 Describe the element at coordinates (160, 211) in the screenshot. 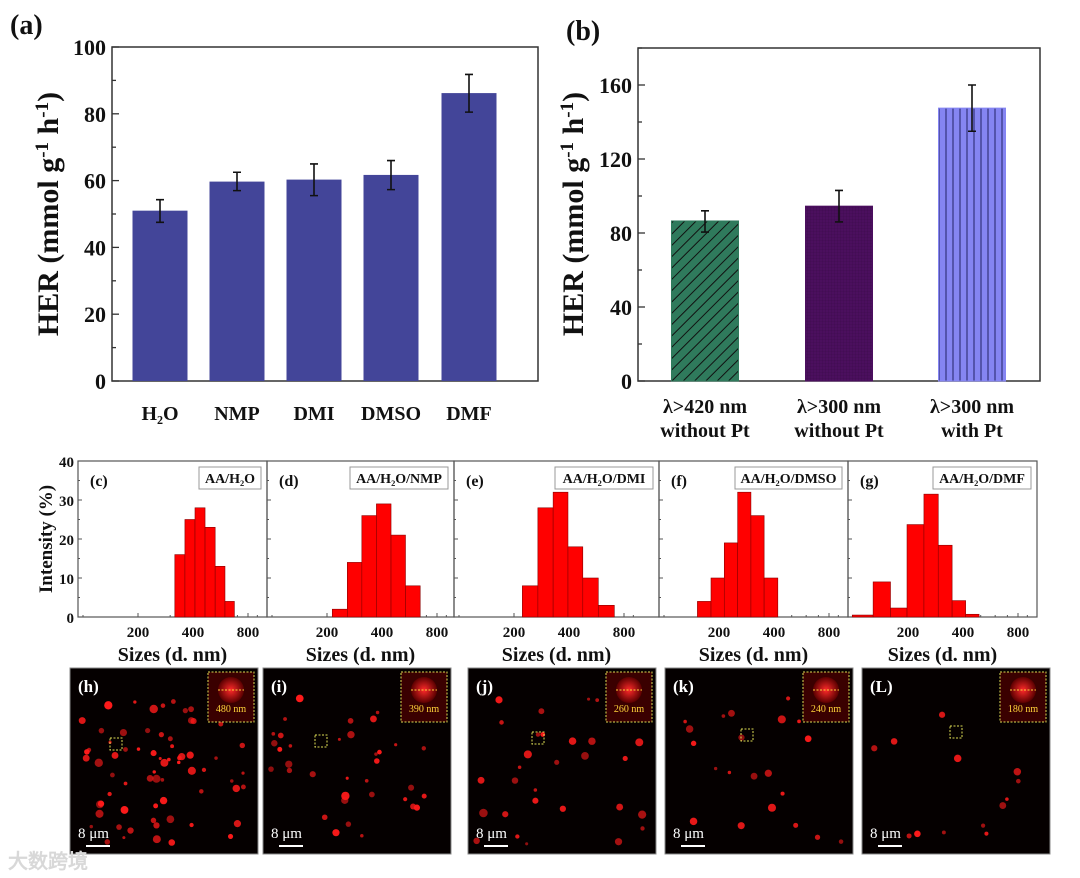

I see `error-bar` at that location.